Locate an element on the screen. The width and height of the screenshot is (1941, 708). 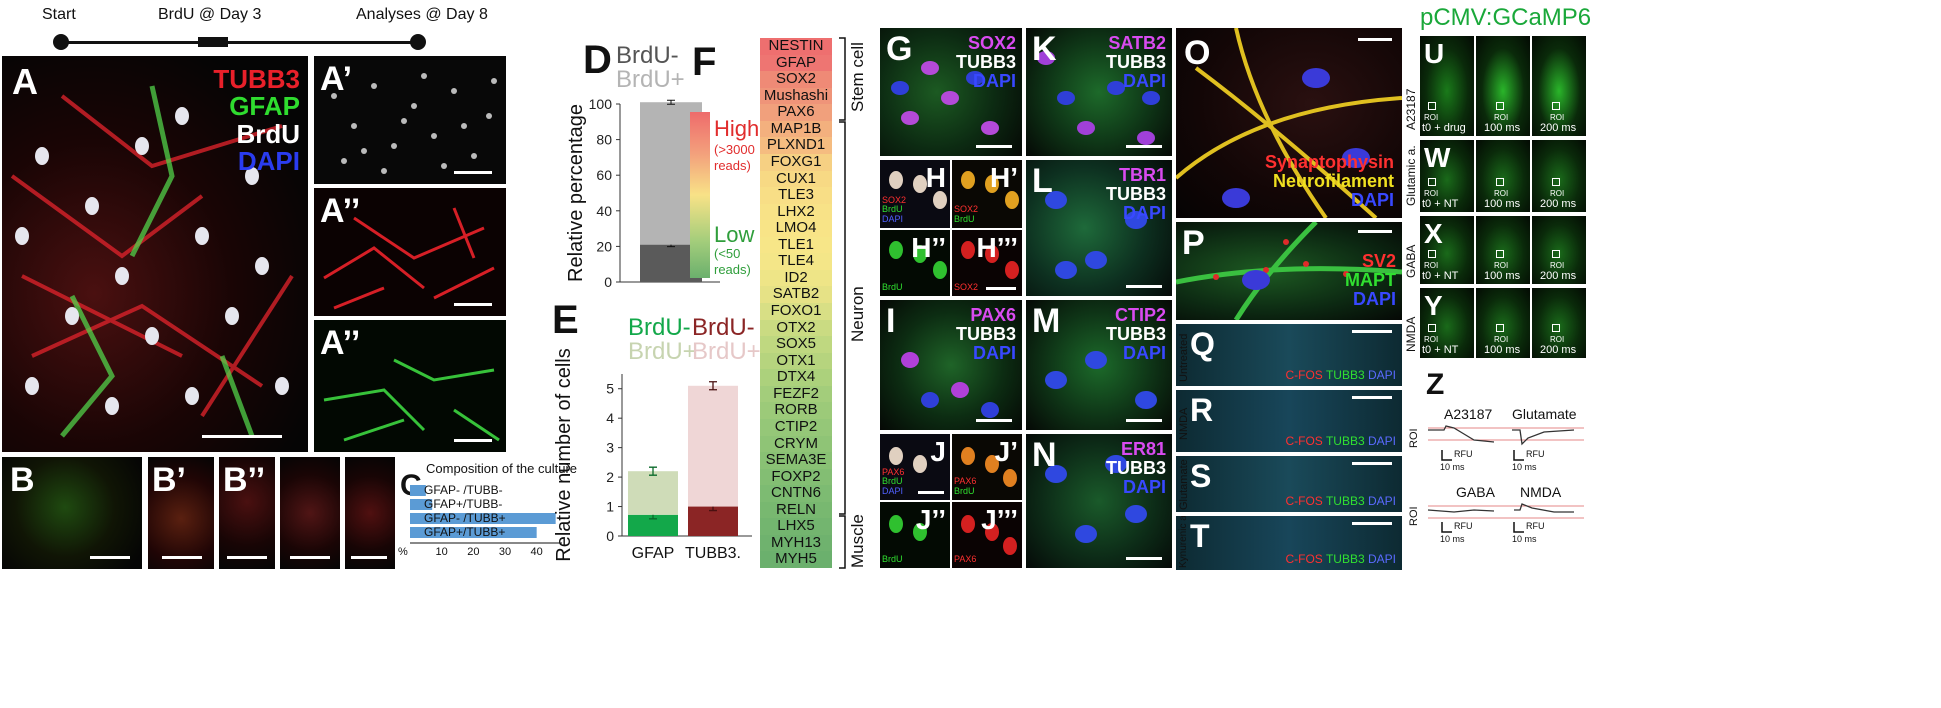
panel-m-ch2: TUBB3 is located at coordinates (1135, 333).